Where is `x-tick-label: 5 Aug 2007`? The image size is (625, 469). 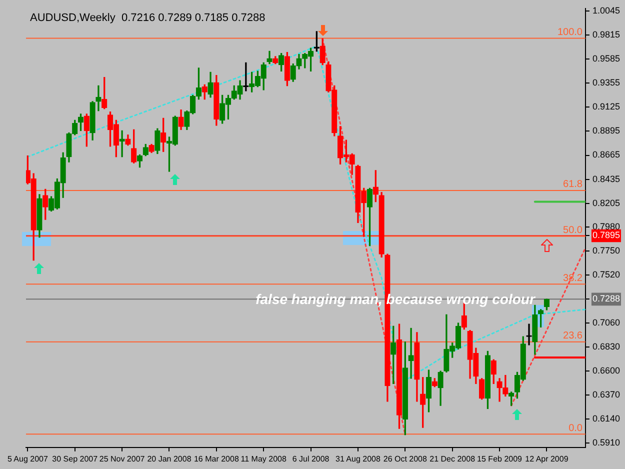
x-tick-label: 5 Aug 2007 is located at coordinates (27, 459).